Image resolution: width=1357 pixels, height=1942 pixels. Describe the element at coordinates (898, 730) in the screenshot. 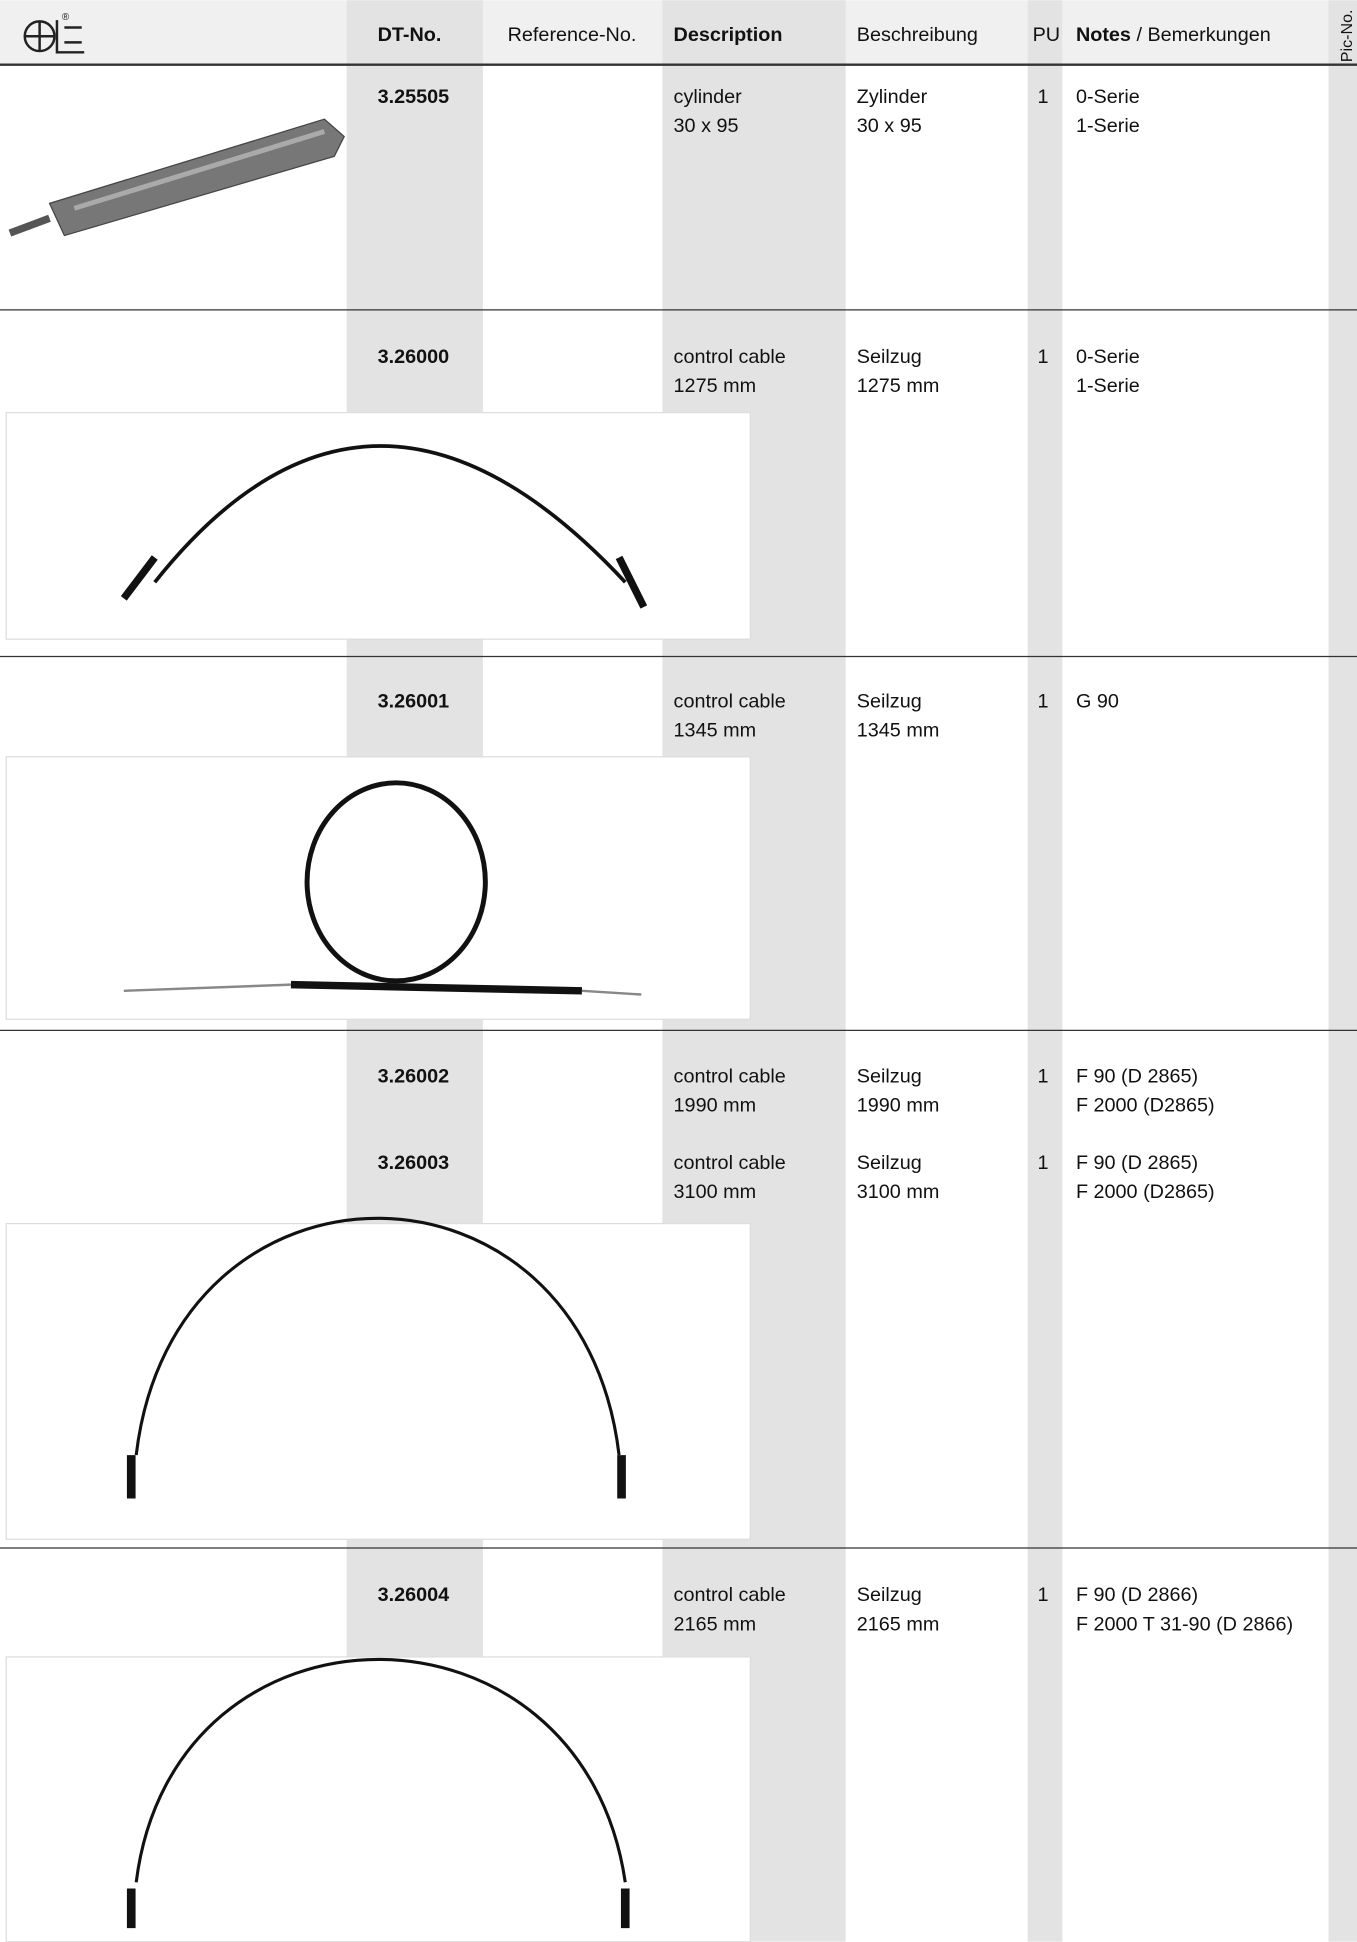

I see `beschreibung-line: 1345 mm` at that location.